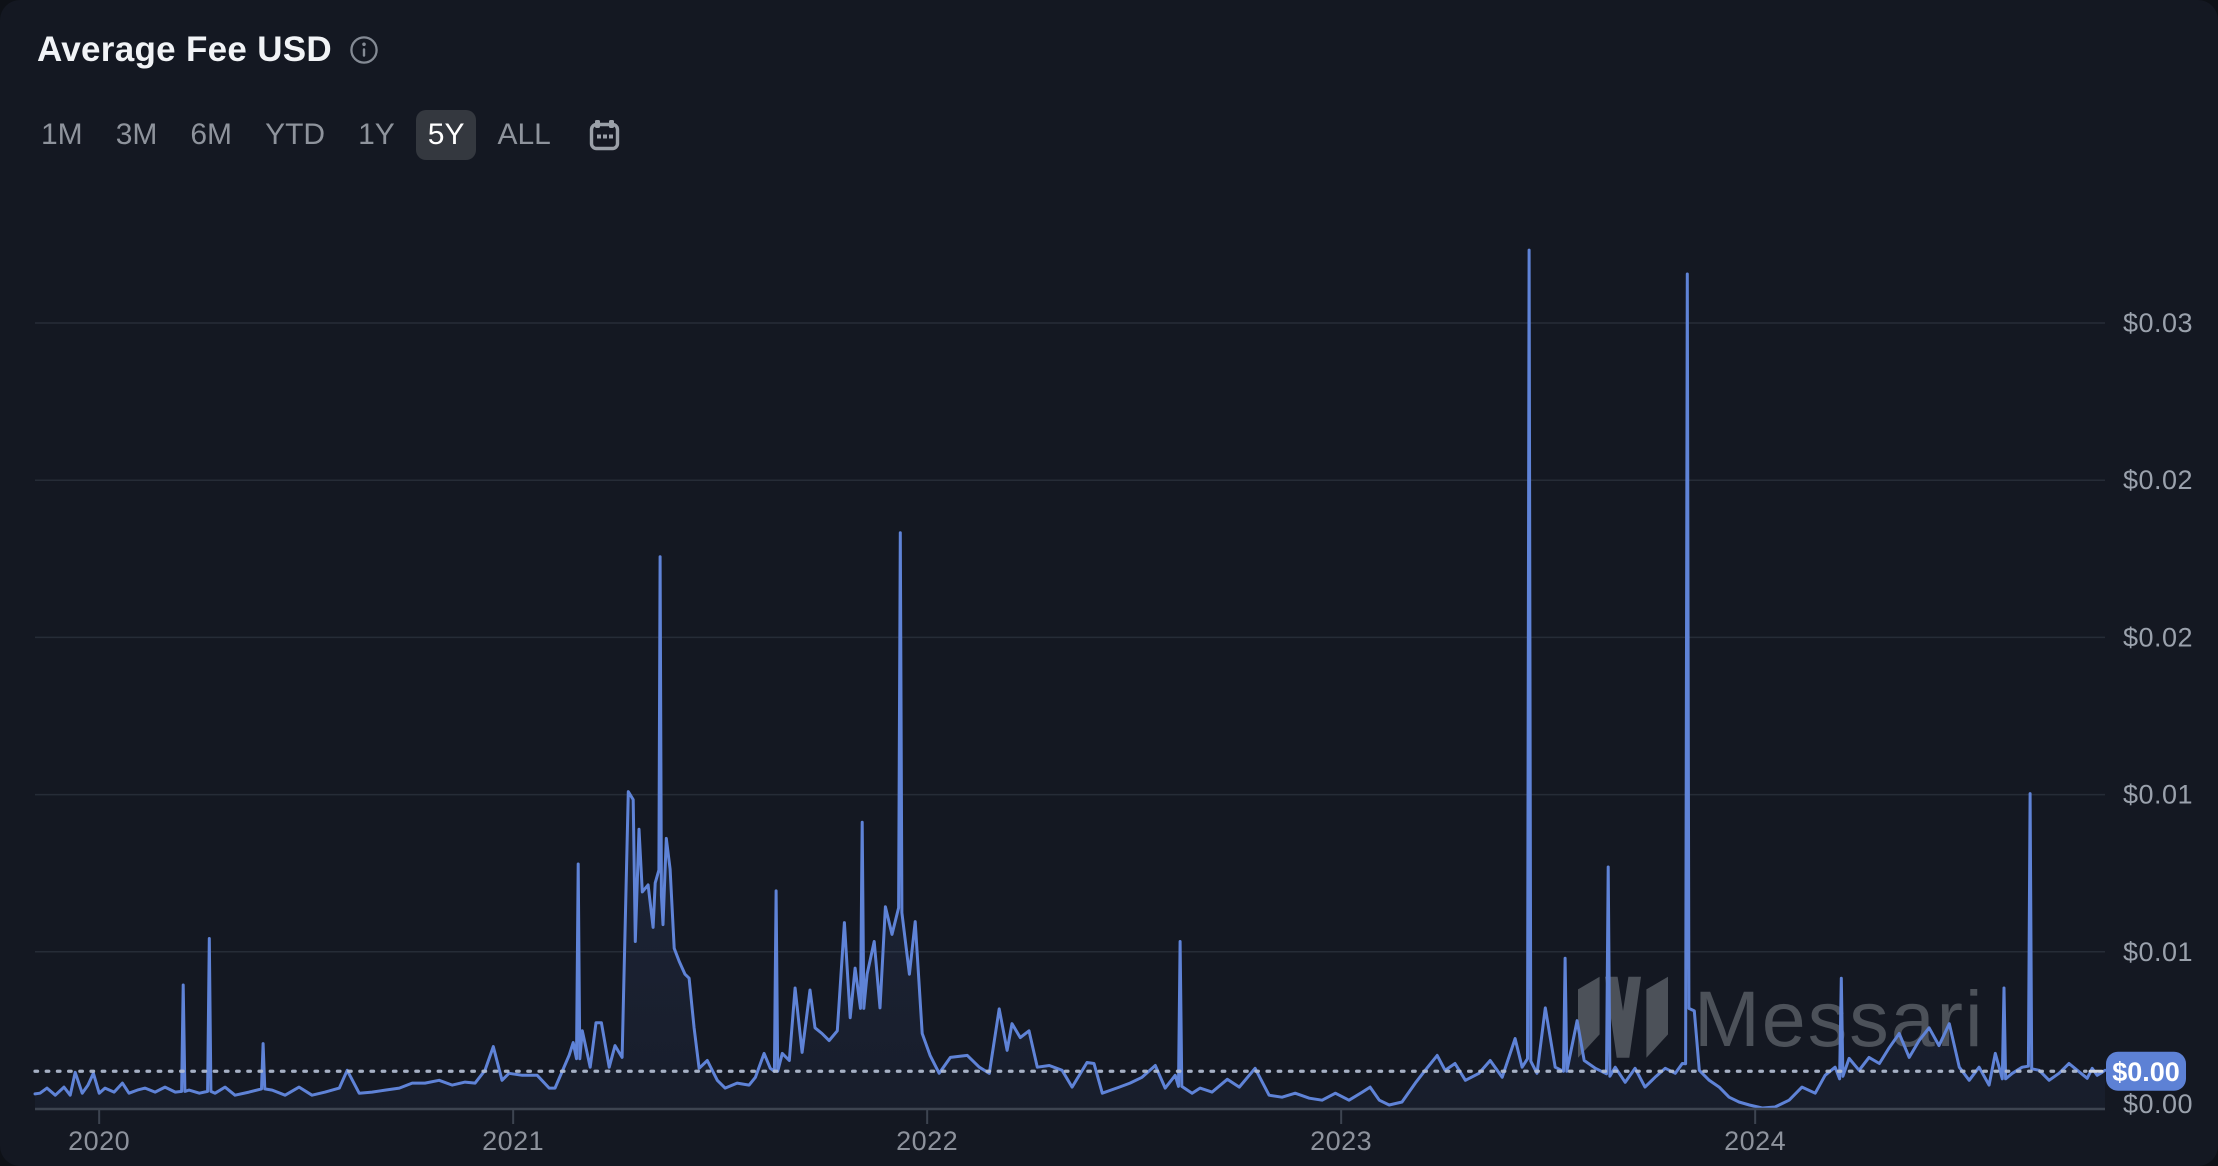 This screenshot has height=1166, width=2218. I want to click on x-tick-label: 2020, so click(99, 1141).